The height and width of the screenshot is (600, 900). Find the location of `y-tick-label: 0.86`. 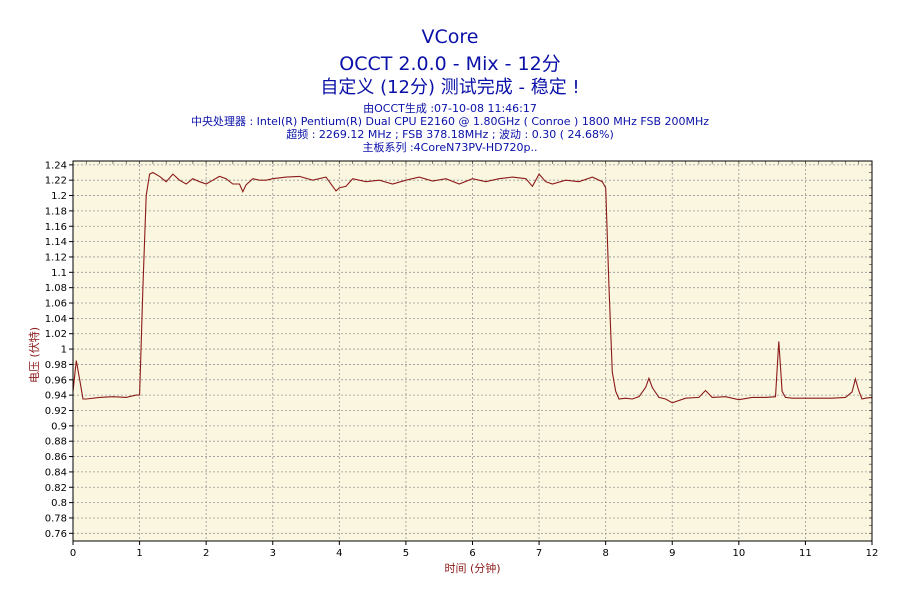

y-tick-label: 0.86 is located at coordinates (56, 457).